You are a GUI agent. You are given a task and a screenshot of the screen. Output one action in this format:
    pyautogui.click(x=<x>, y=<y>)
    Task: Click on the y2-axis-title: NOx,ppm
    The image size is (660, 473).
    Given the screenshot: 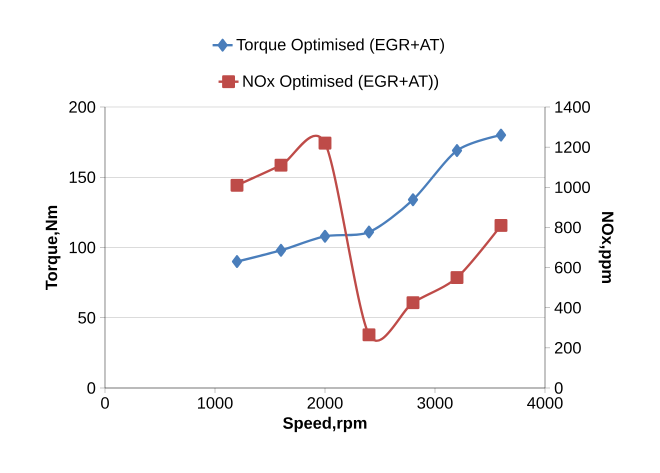 What is the action you would take?
    pyautogui.click(x=606, y=247)
    